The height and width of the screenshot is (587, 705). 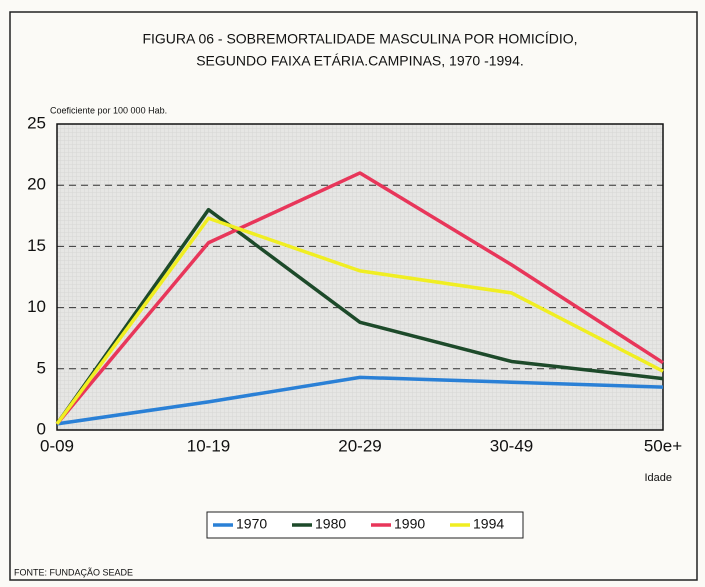 What do you see at coordinates (36, 245) in the screenshot?
I see `y-tick-label: 15` at bounding box center [36, 245].